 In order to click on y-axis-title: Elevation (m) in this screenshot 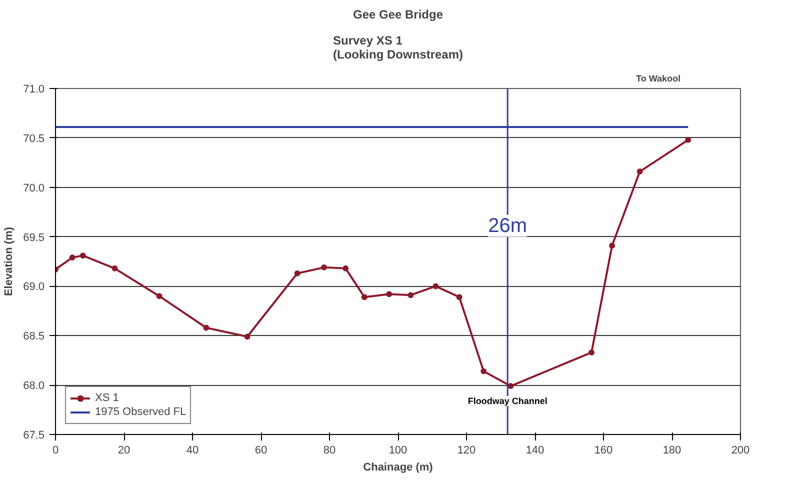, I will do `click(9, 261)`.